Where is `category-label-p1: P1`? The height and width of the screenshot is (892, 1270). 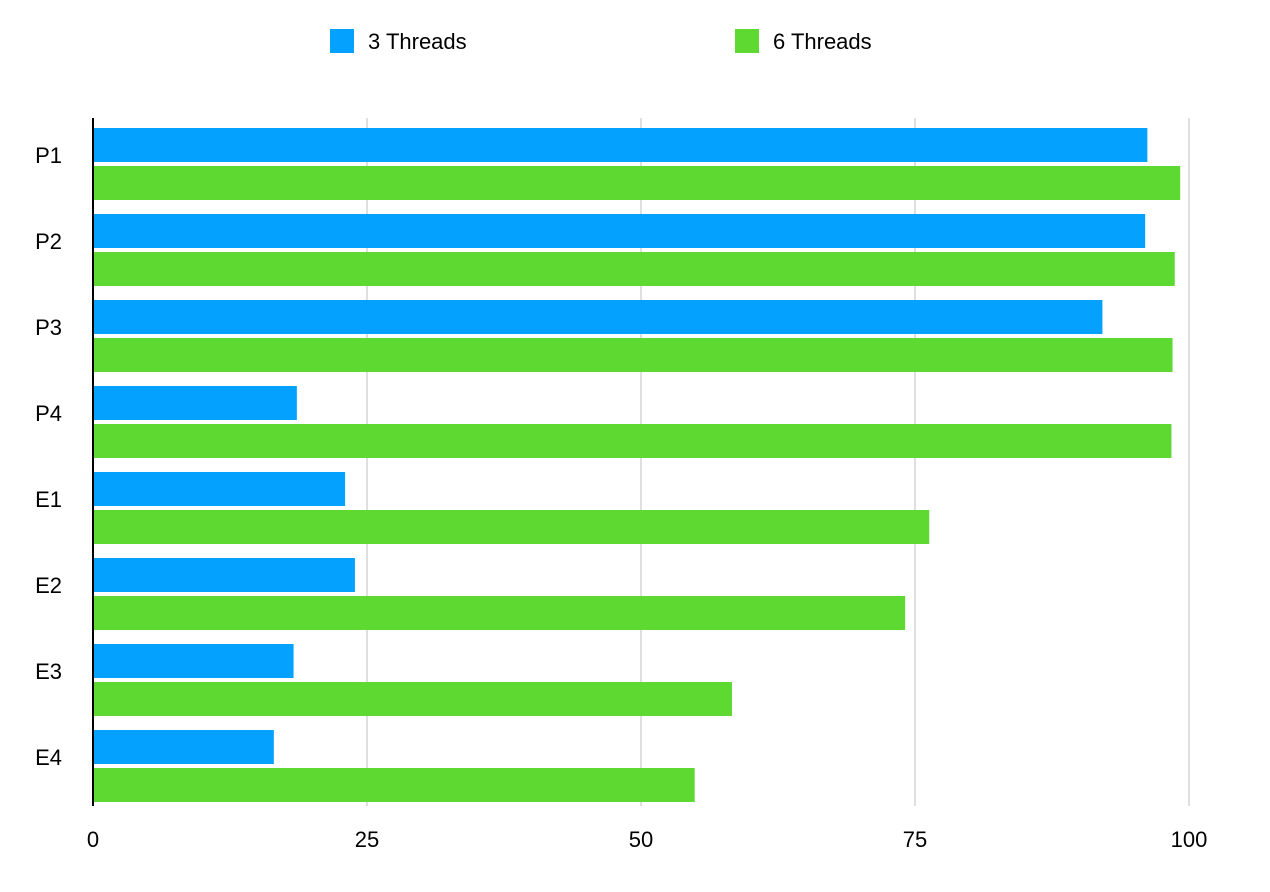
category-label-p1: P1 is located at coordinates (48, 155).